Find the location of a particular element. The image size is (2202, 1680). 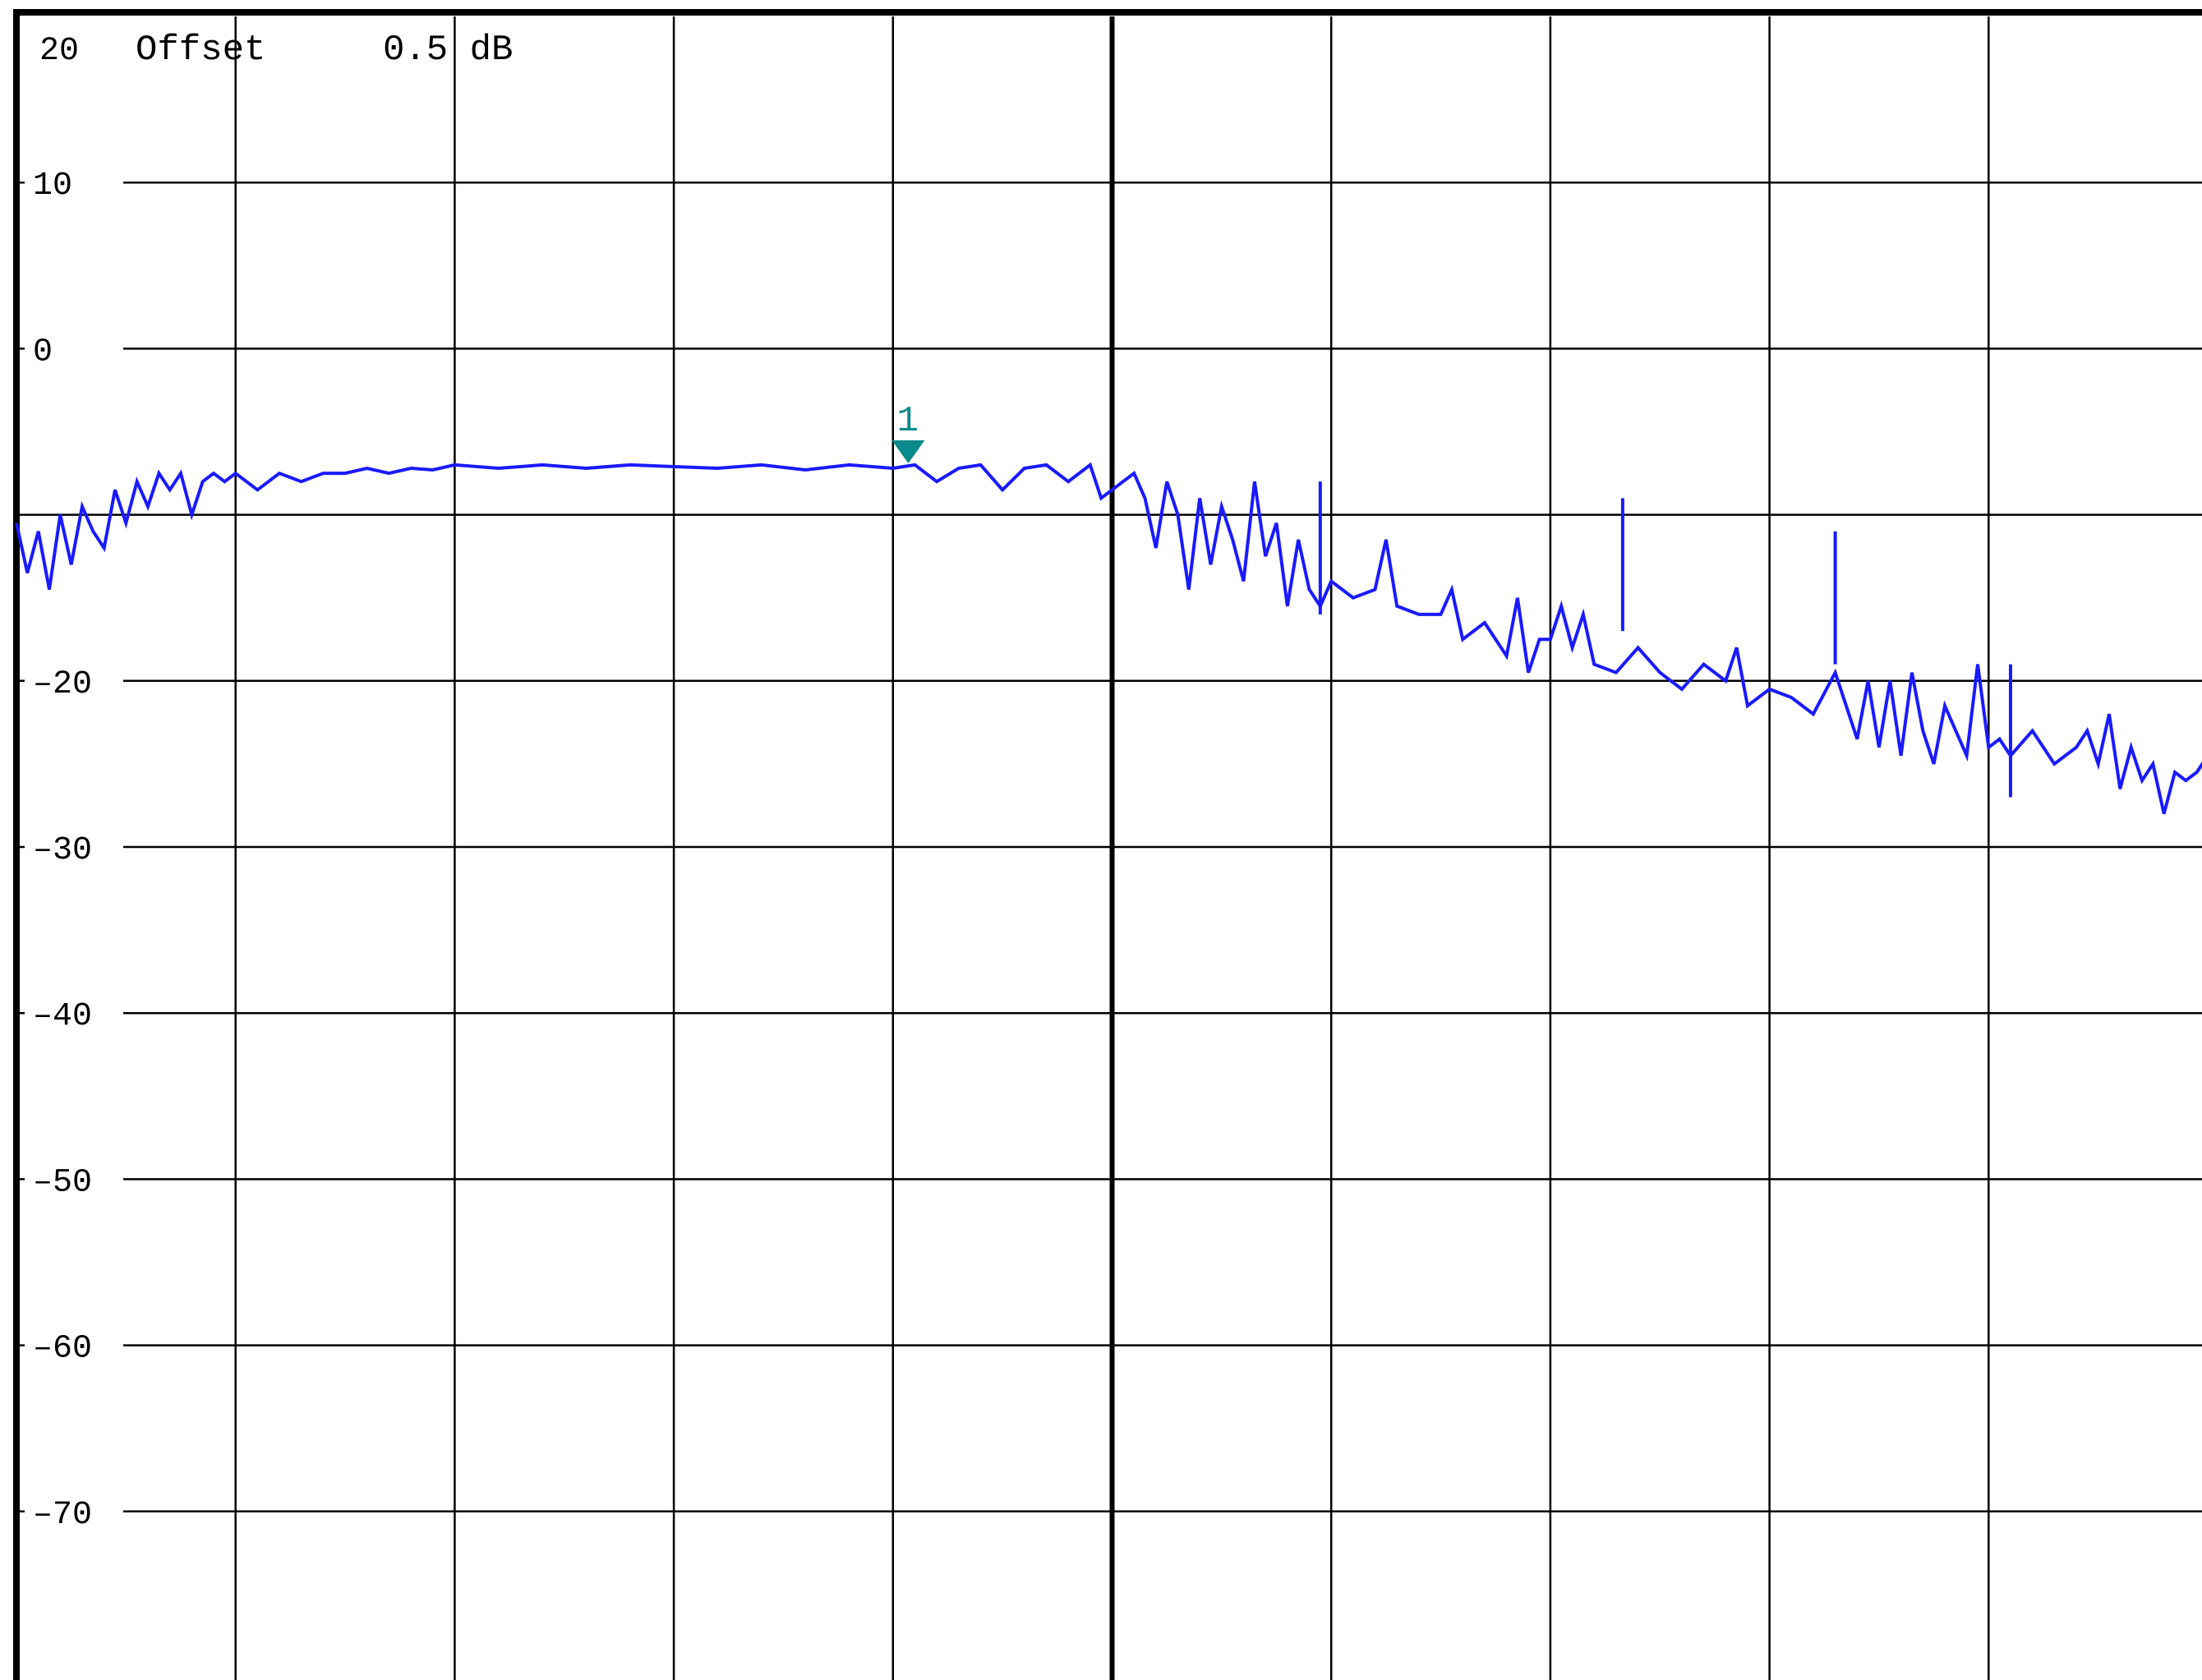

y-tick-label: 0 is located at coordinates (43, 352).